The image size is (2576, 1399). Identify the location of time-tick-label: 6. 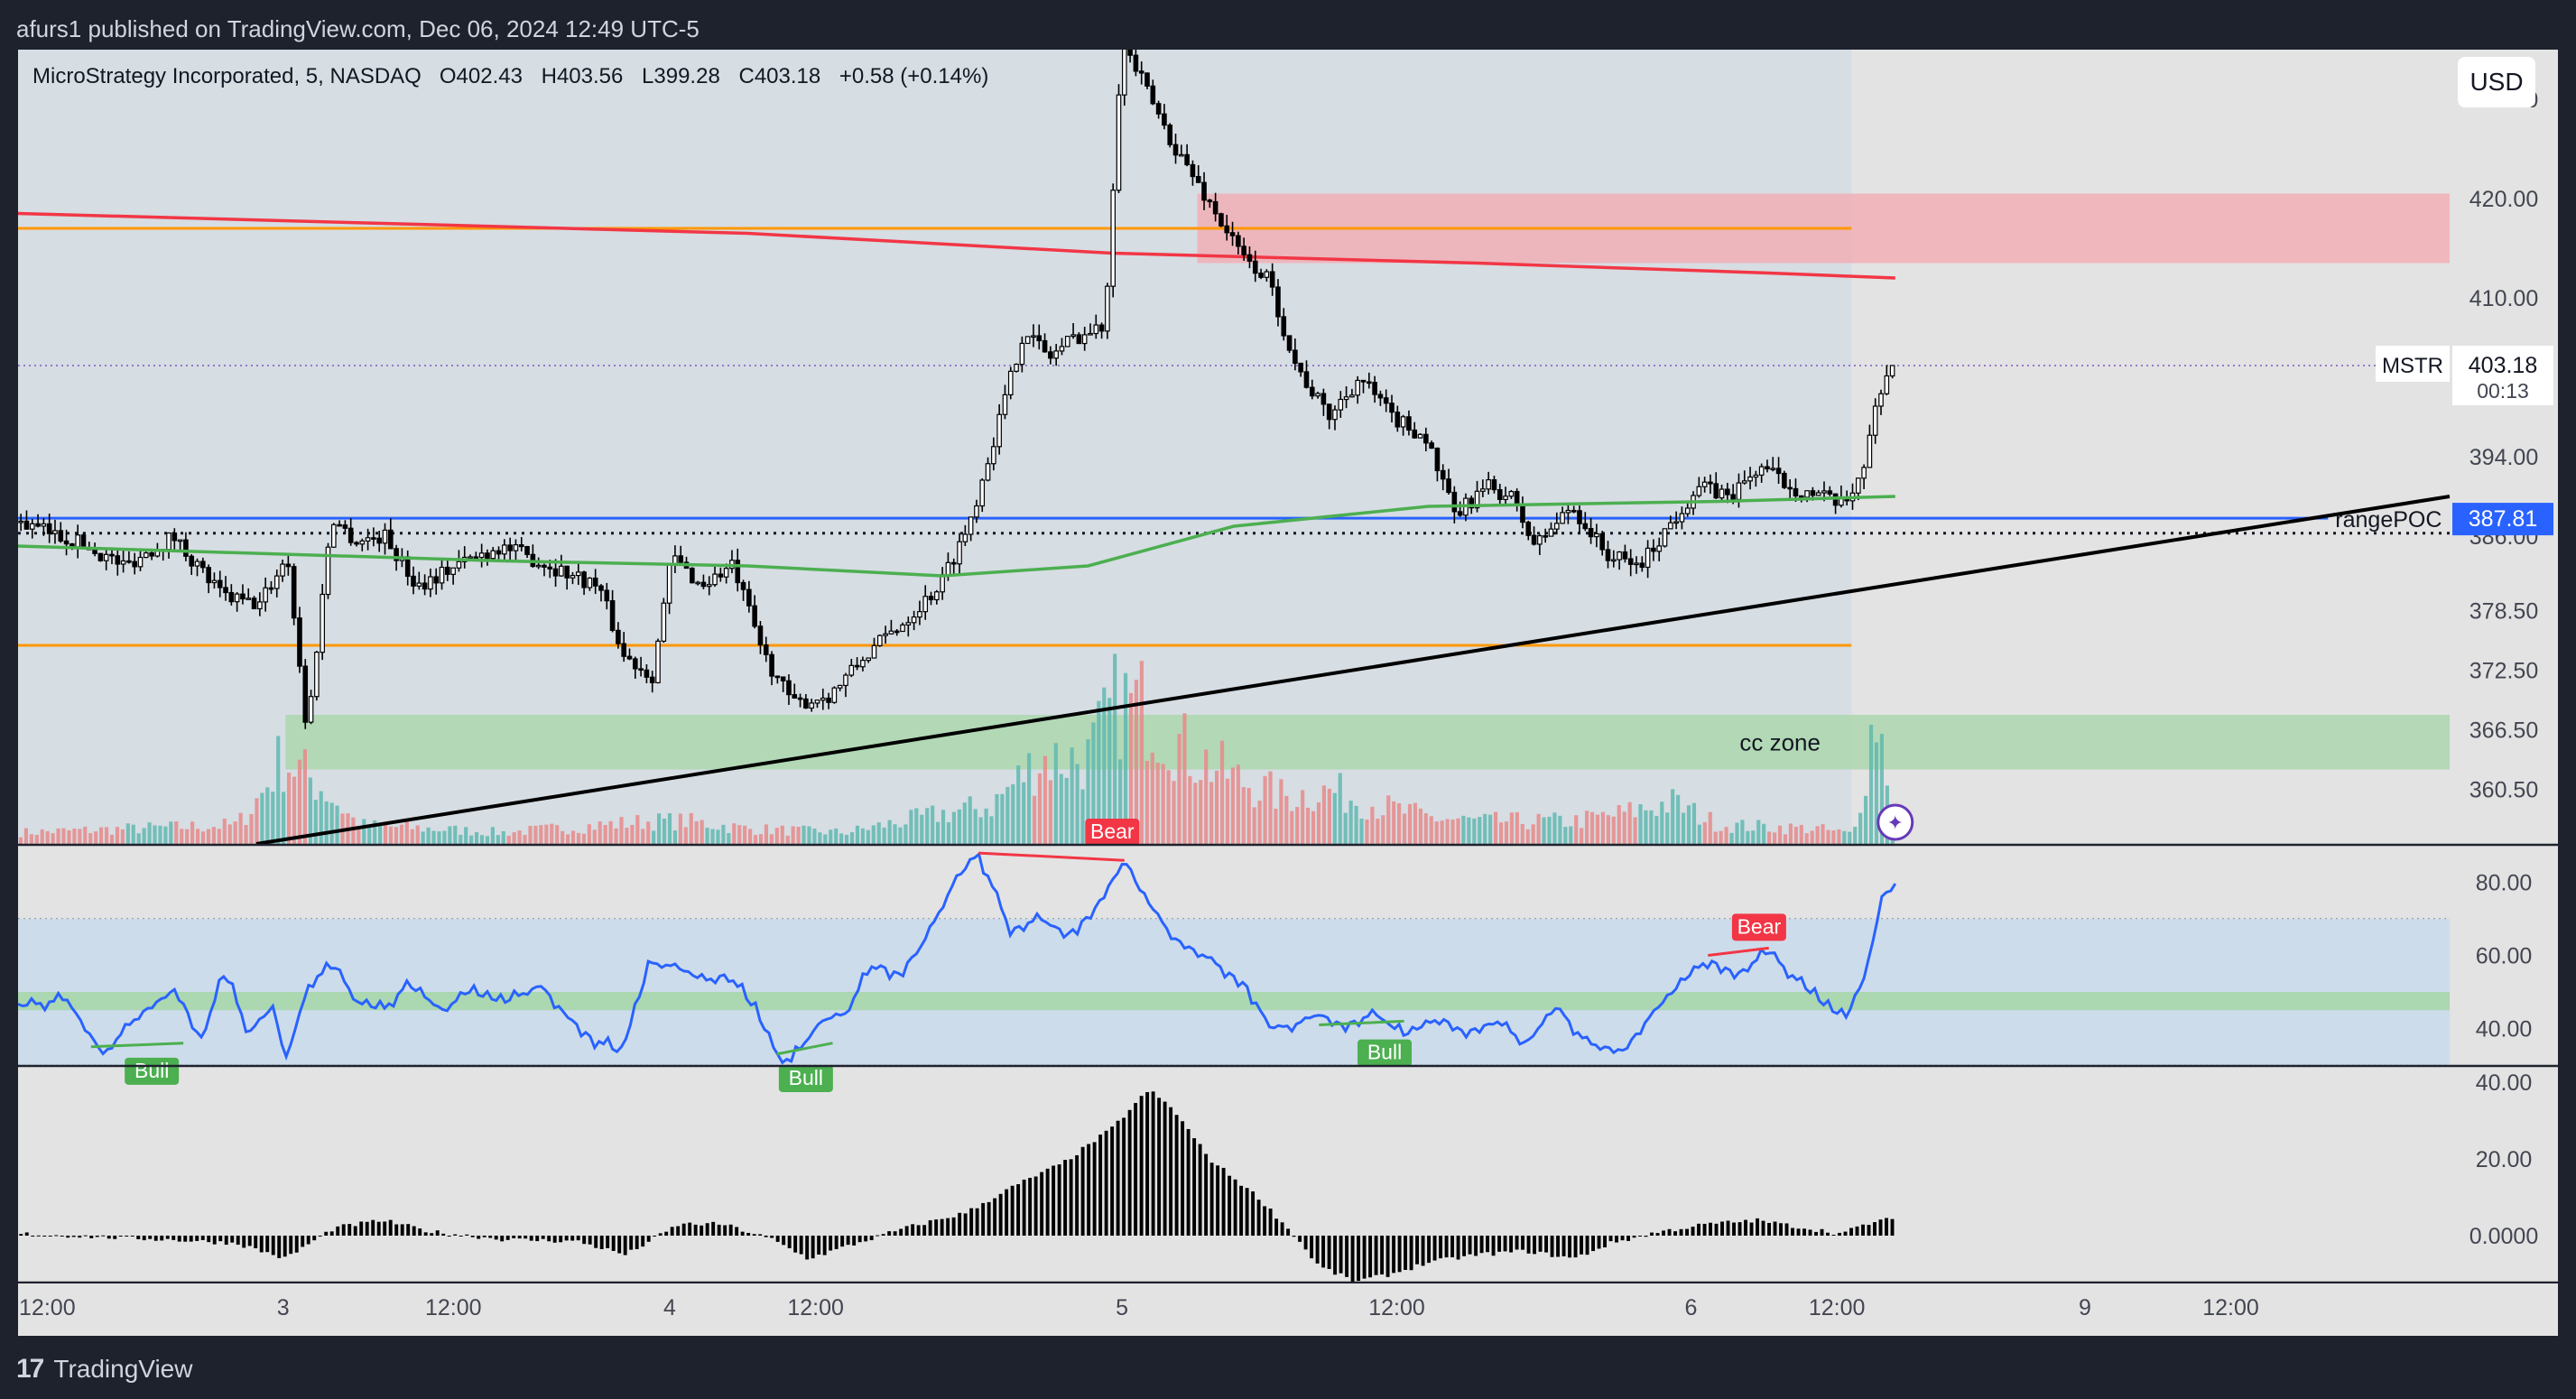
(1692, 1308).